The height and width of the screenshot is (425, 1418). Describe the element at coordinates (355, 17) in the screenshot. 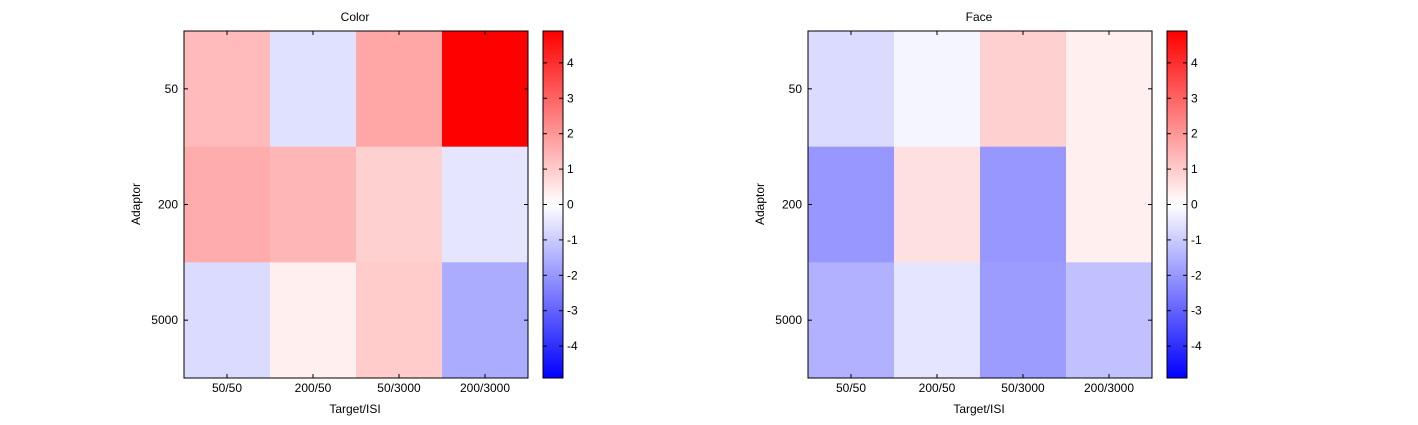

I see `chart-title: Color` at that location.